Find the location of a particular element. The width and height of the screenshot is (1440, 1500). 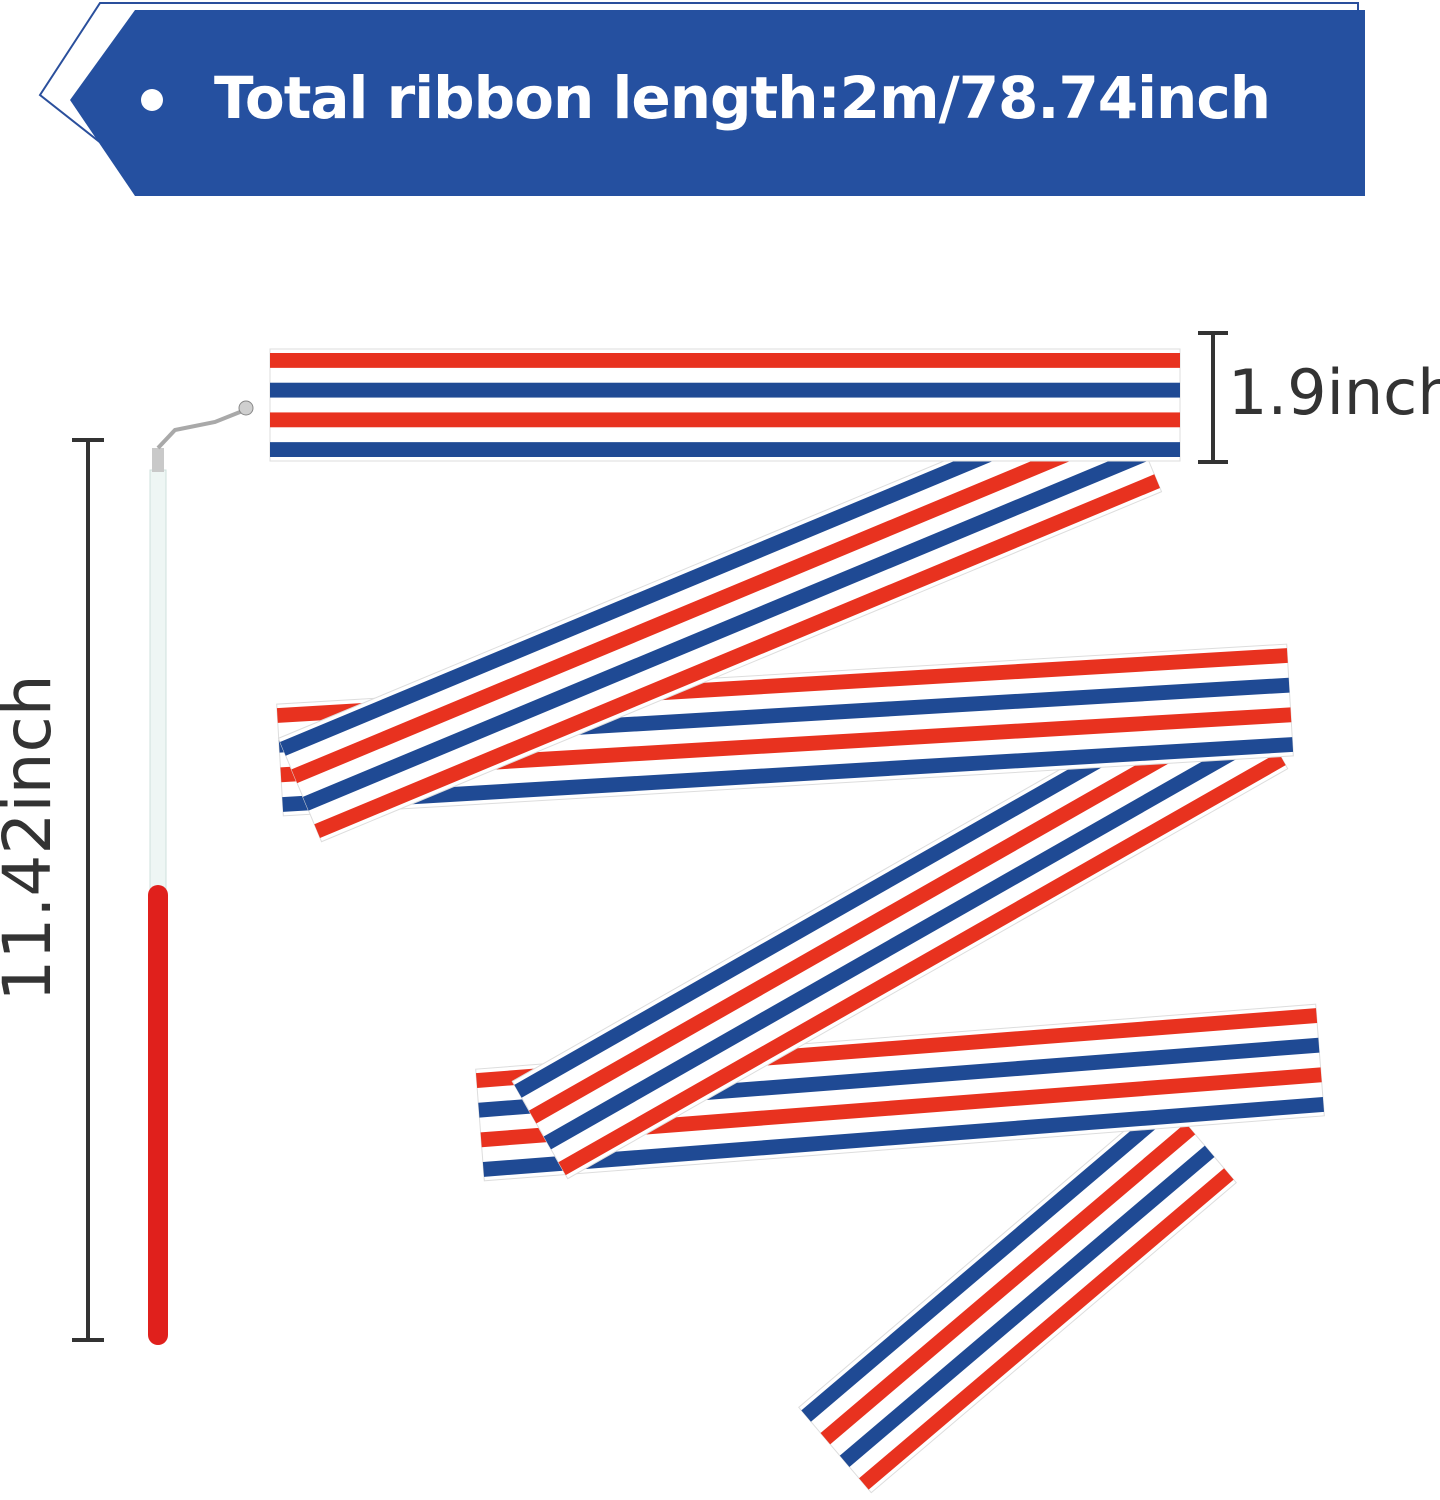

width-label: 1.9inch is located at coordinates (1334, 392).